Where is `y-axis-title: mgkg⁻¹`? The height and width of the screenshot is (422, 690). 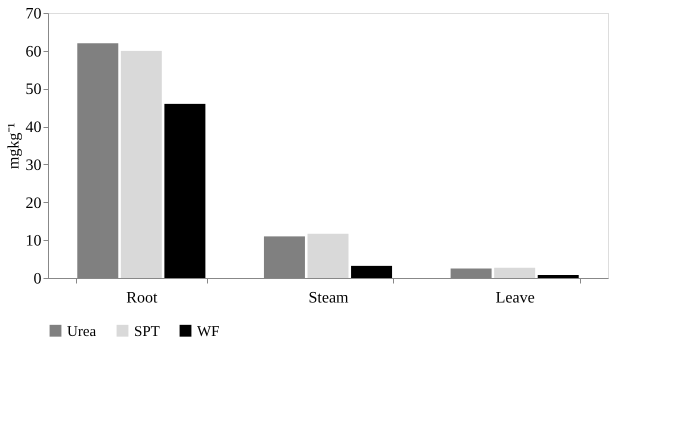 y-axis-title: mgkg⁻¹ is located at coordinates (14, 146).